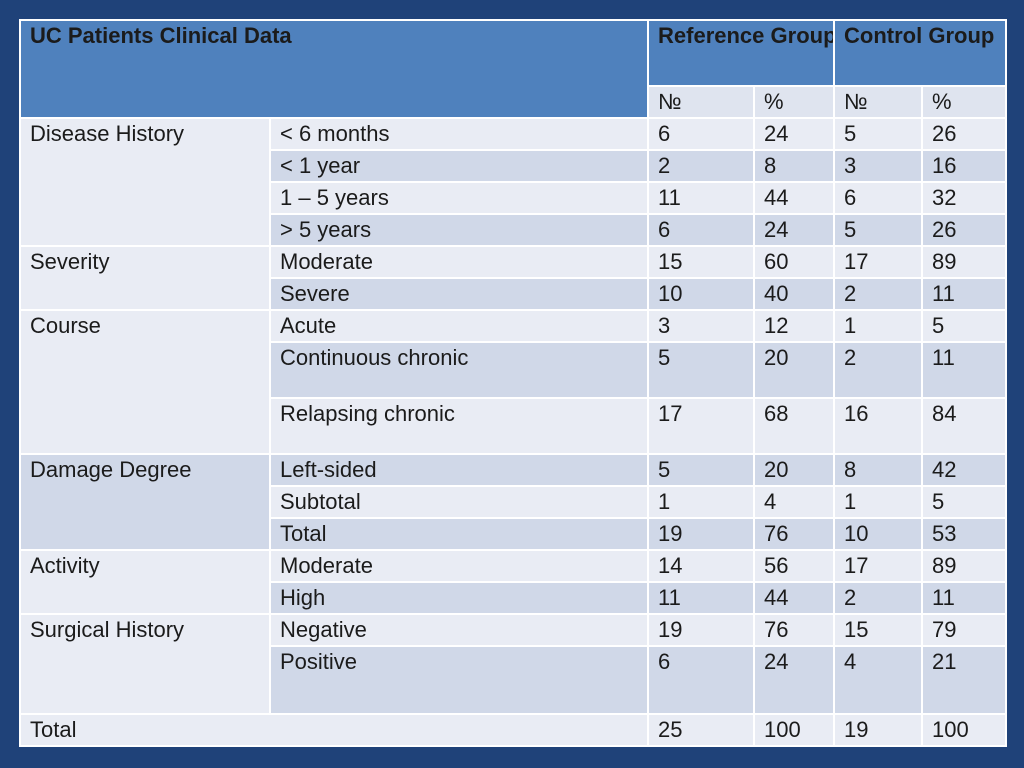 The height and width of the screenshot is (768, 1024). What do you see at coordinates (701, 730) in the screenshot?
I see `total-ref-count: 25` at bounding box center [701, 730].